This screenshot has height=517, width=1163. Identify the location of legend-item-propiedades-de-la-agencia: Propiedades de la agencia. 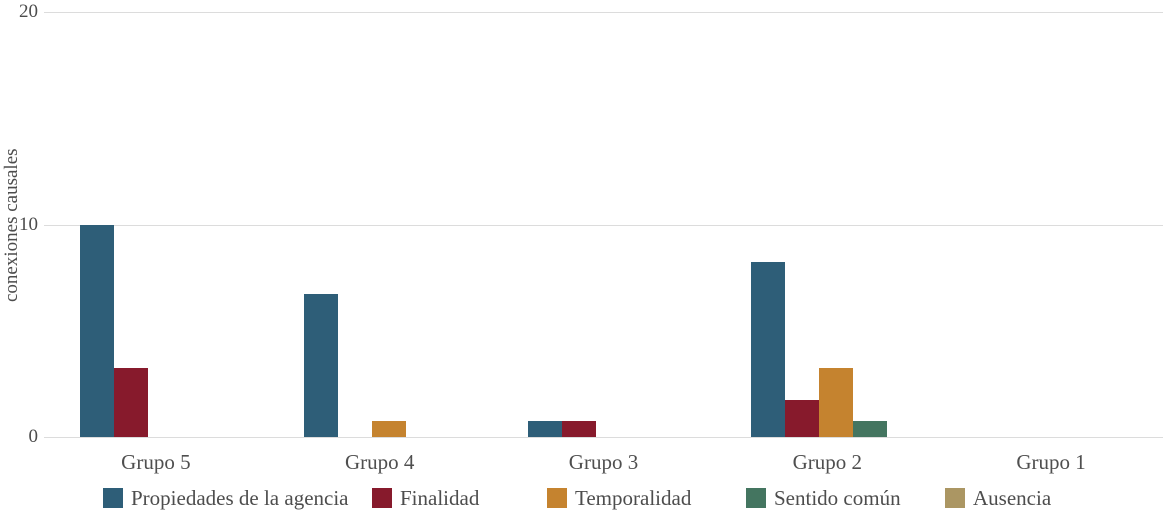
(226, 498).